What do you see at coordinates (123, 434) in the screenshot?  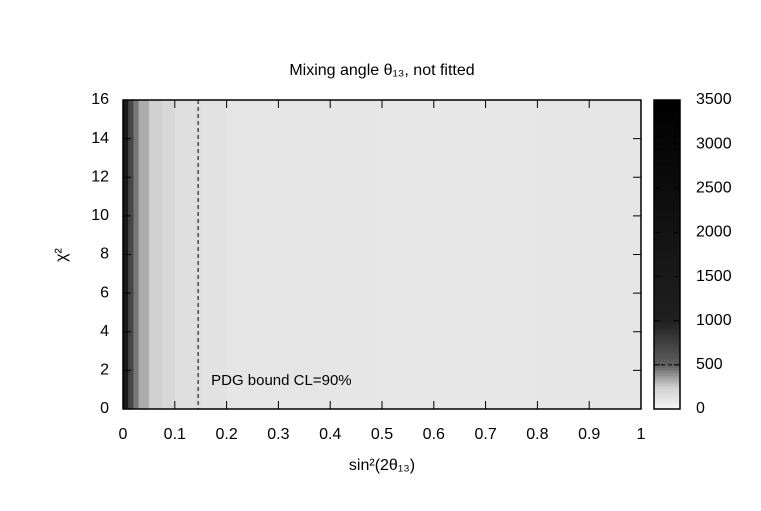 I see `x-tick-label: 0` at bounding box center [123, 434].